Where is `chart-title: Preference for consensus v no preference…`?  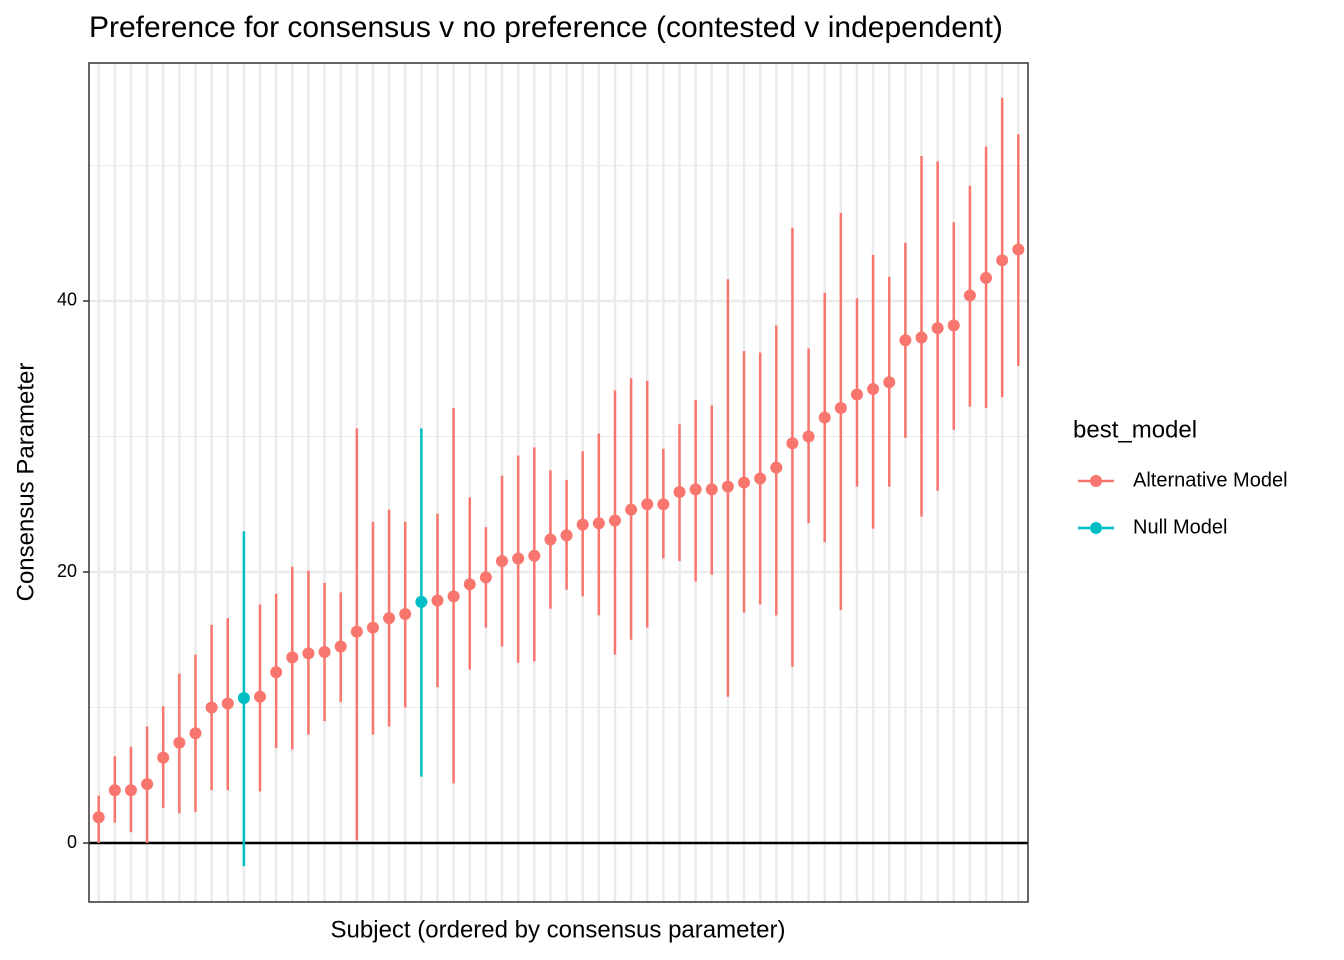 chart-title: Preference for consensus v no preference… is located at coordinates (546, 27).